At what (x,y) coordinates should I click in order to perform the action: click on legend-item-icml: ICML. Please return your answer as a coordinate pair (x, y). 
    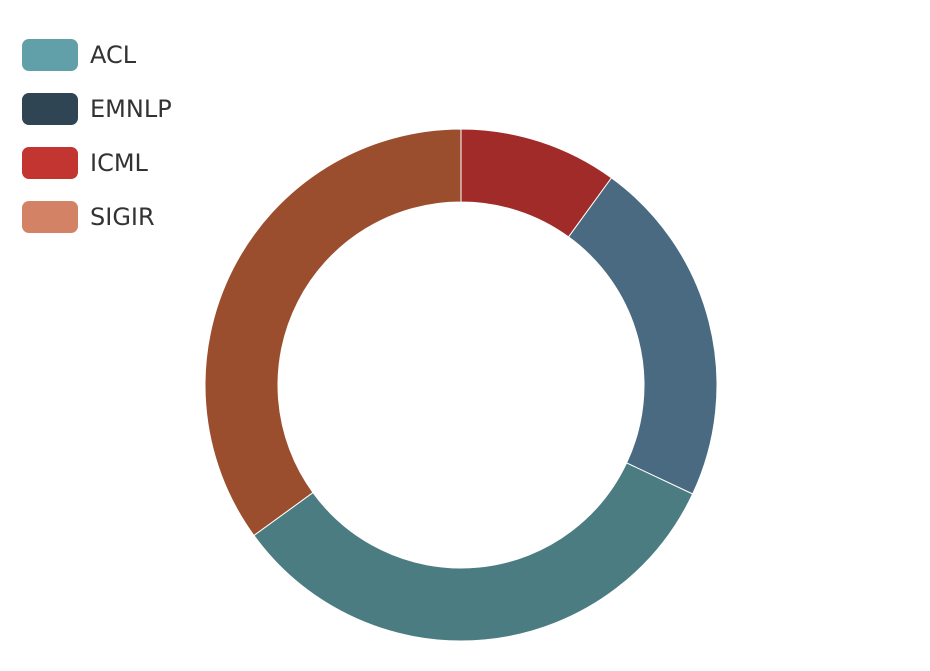
    Looking at the image, I should click on (97, 163).